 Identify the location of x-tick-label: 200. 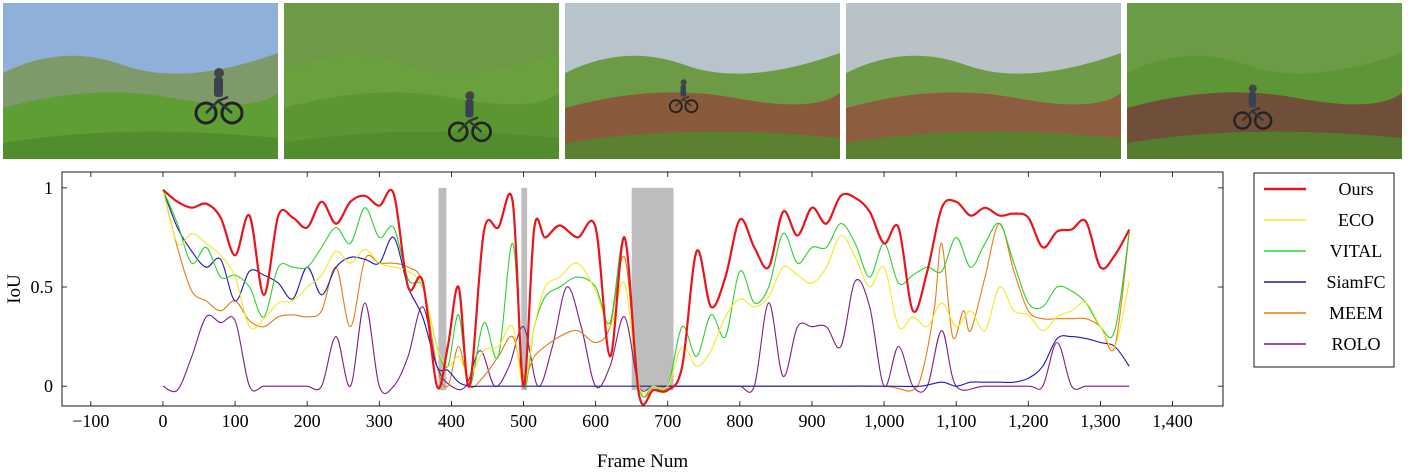
(307, 421).